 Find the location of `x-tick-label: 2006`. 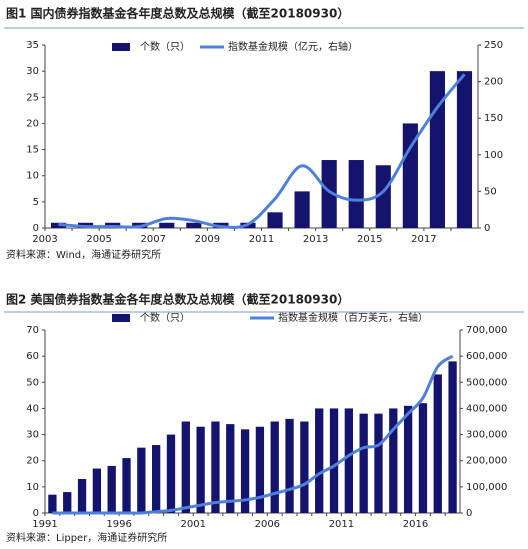

x-tick-label: 2006 is located at coordinates (267, 524).